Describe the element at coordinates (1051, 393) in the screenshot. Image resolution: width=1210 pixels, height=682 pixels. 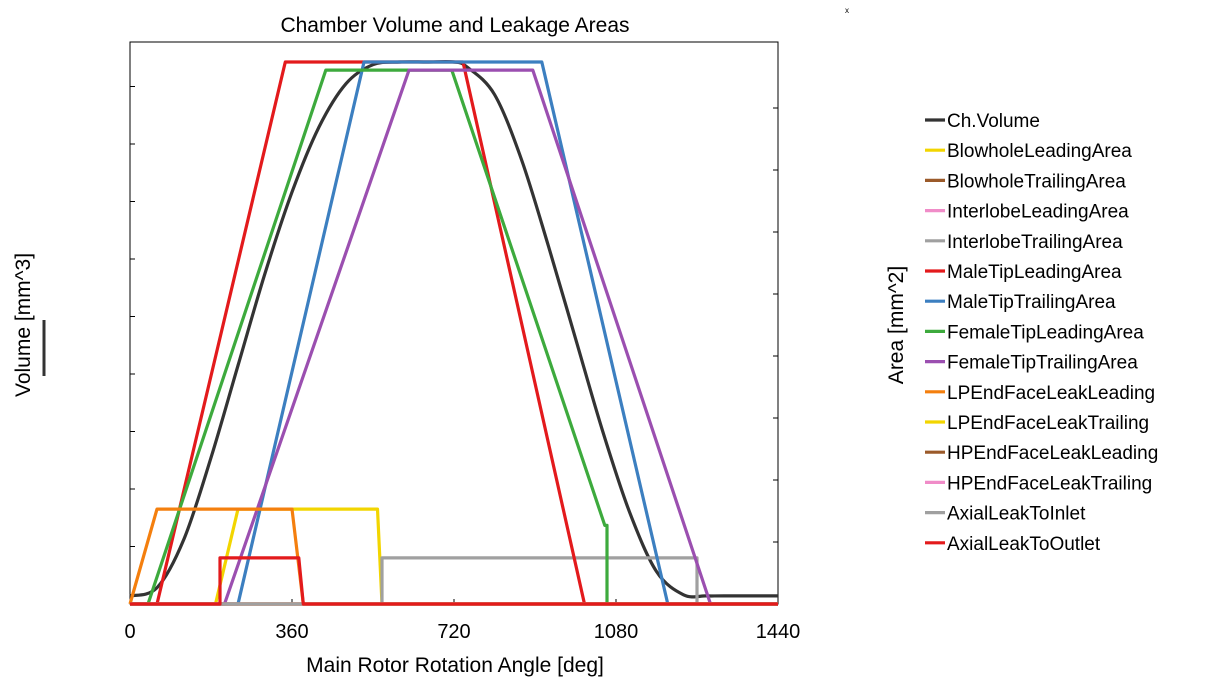
I see `legend-label: LPEndFaceLeakLeading` at that location.